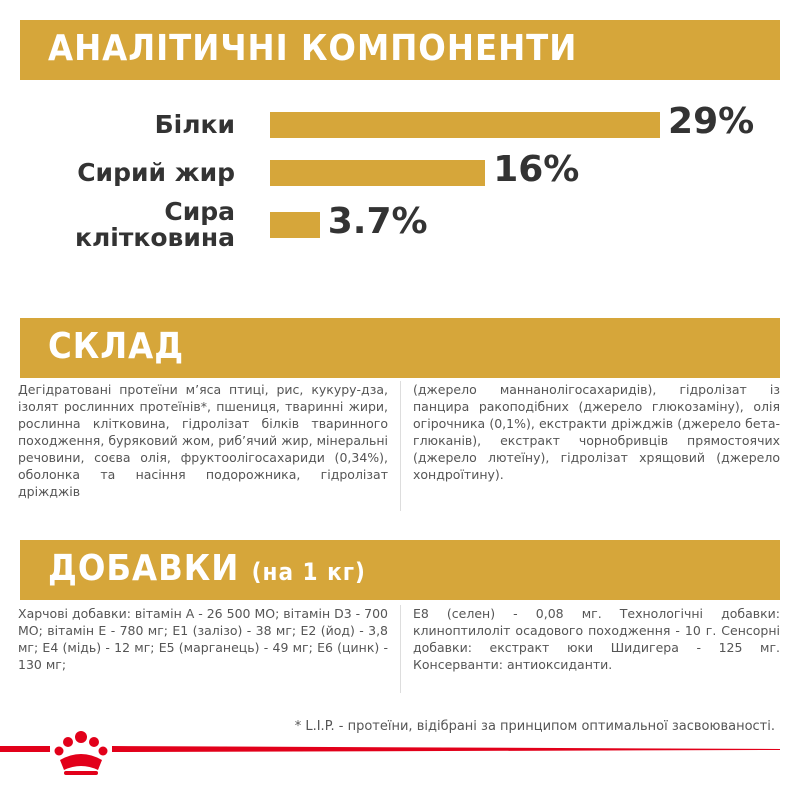  Describe the element at coordinates (711, 121) in the screenshot. I see `value-label: 29%` at that location.